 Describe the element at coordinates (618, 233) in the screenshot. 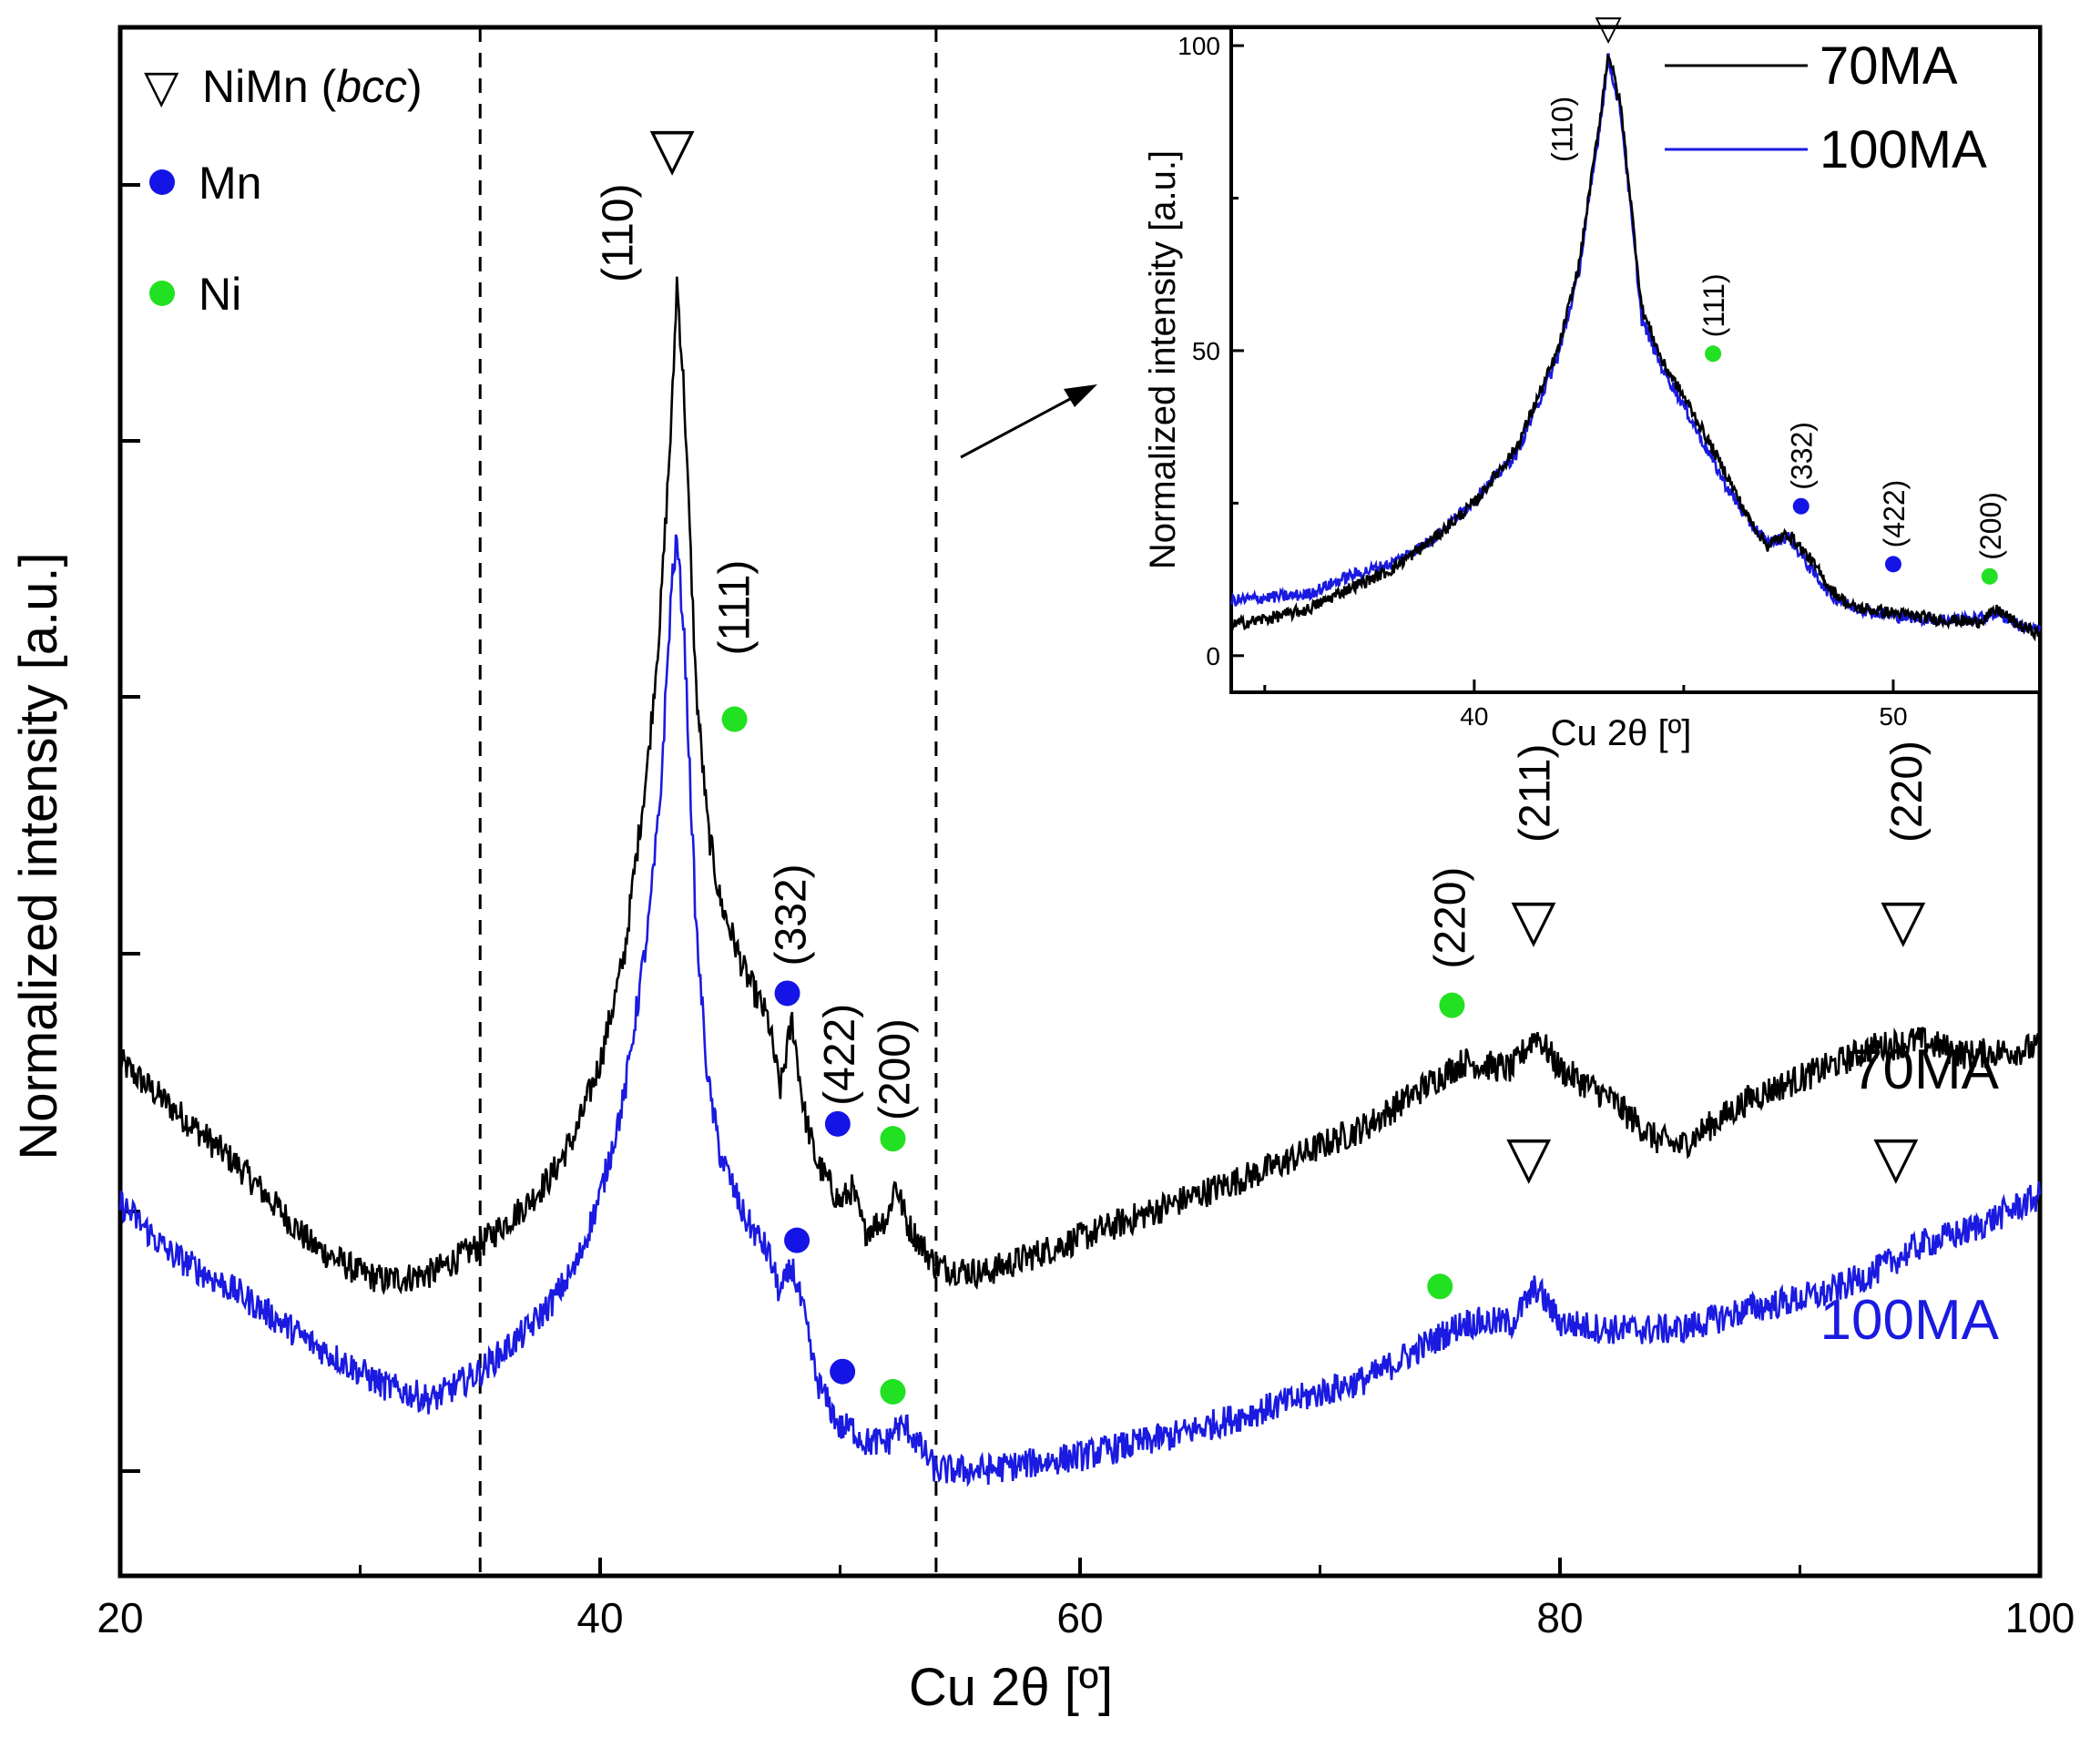

I see `hkl-label: (110)` at that location.